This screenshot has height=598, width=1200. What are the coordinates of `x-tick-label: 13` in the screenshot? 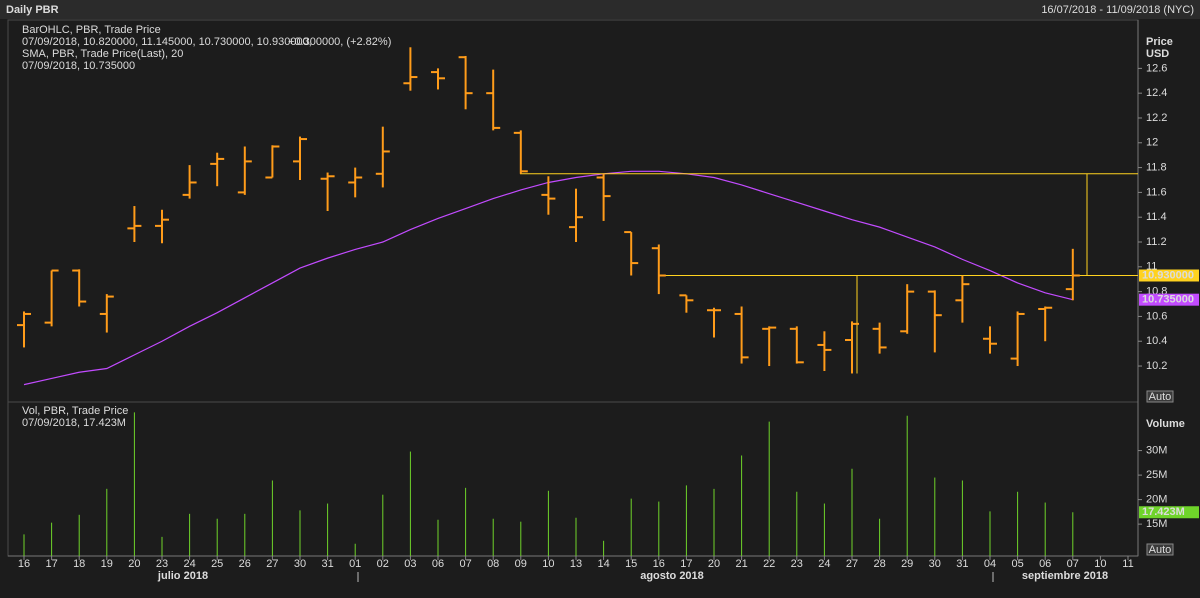 It's located at (576, 564).